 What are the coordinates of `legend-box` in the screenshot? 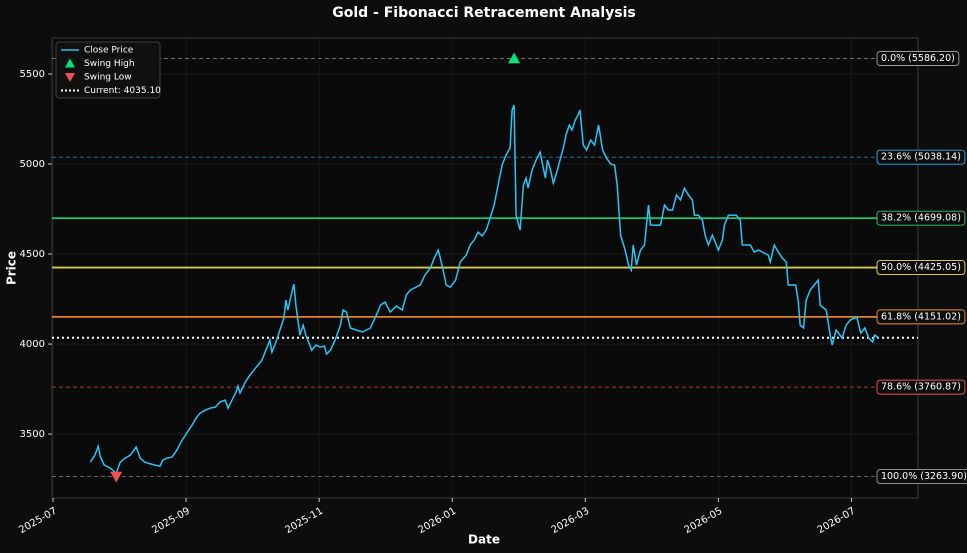 It's located at (108, 70).